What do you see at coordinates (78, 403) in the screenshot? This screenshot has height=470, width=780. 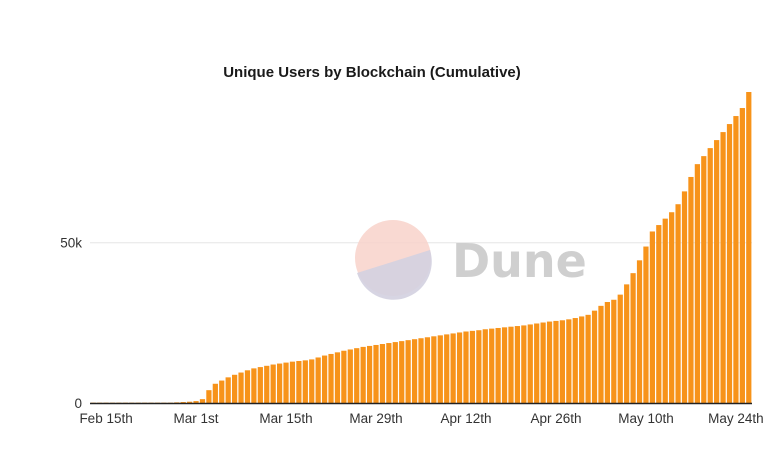 I see `y-tick-label: 0` at bounding box center [78, 403].